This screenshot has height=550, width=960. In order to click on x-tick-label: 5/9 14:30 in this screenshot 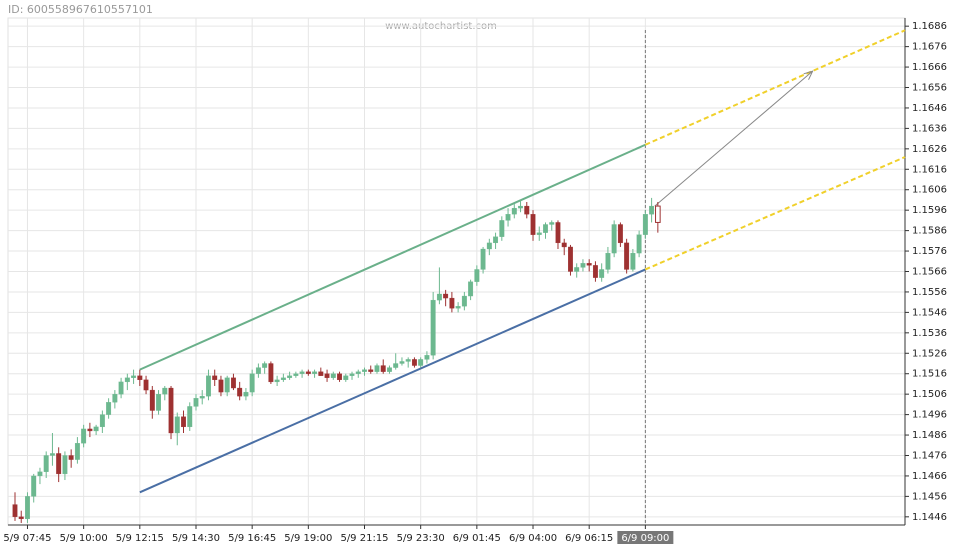, I will do `click(196, 538)`.